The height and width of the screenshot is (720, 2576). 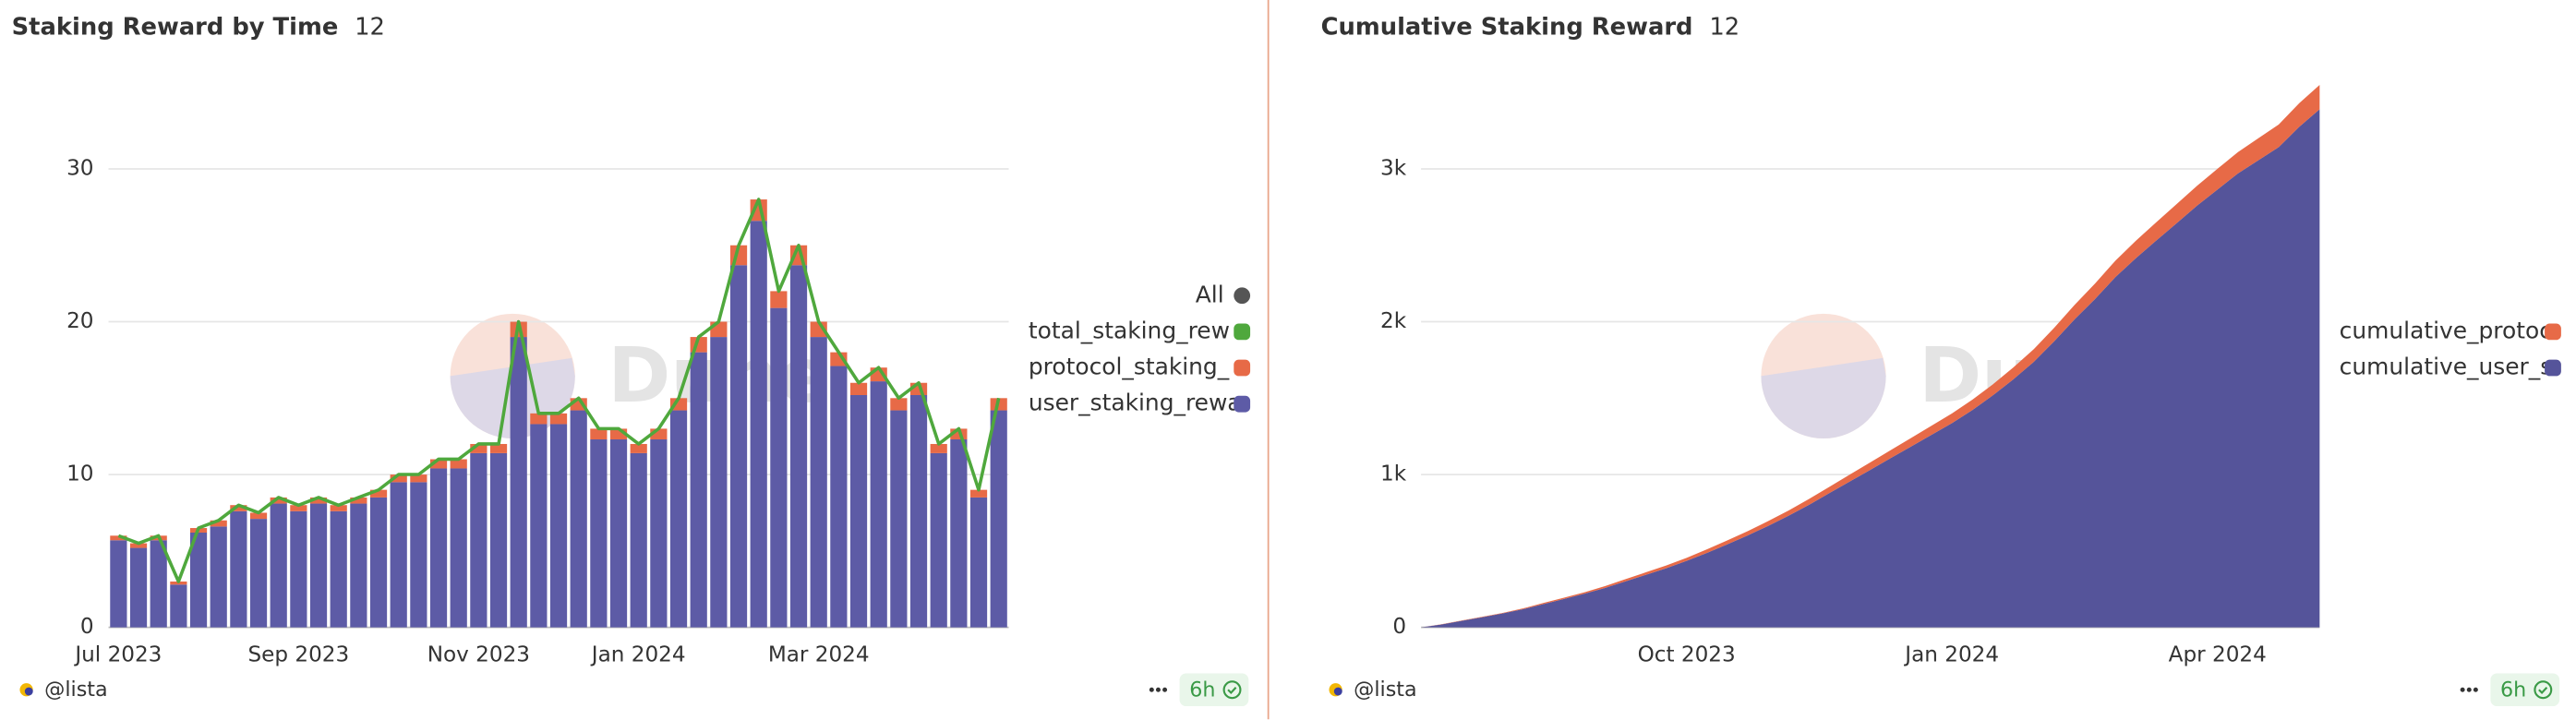 I want to click on x-tick-label: Apr 2024, so click(x=2218, y=654).